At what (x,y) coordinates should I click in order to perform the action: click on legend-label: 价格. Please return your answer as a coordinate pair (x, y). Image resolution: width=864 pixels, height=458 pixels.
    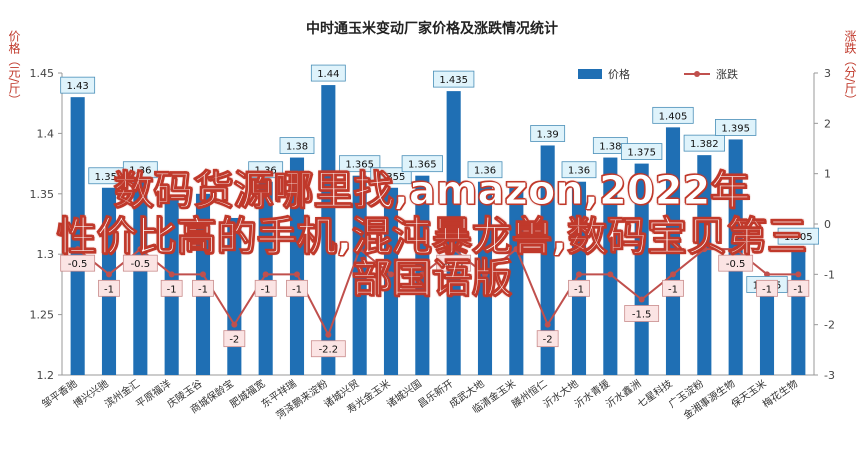
    Looking at the image, I should click on (619, 74).